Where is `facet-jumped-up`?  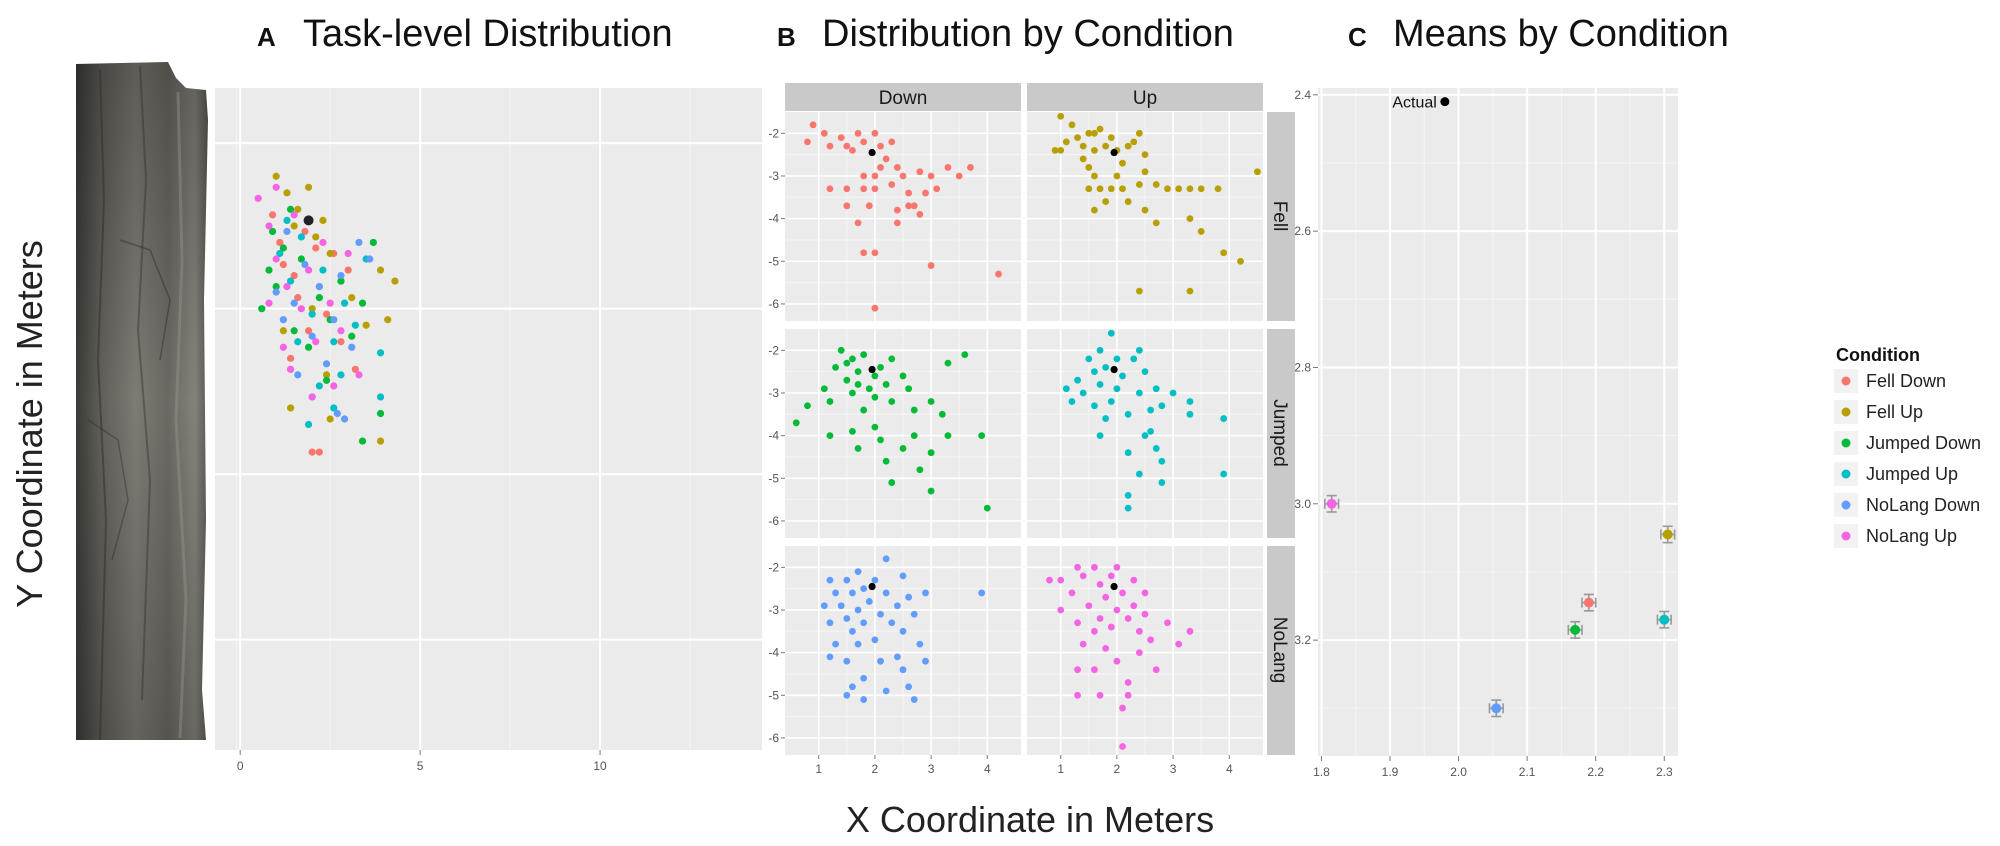 facet-jumped-up is located at coordinates (1145, 433).